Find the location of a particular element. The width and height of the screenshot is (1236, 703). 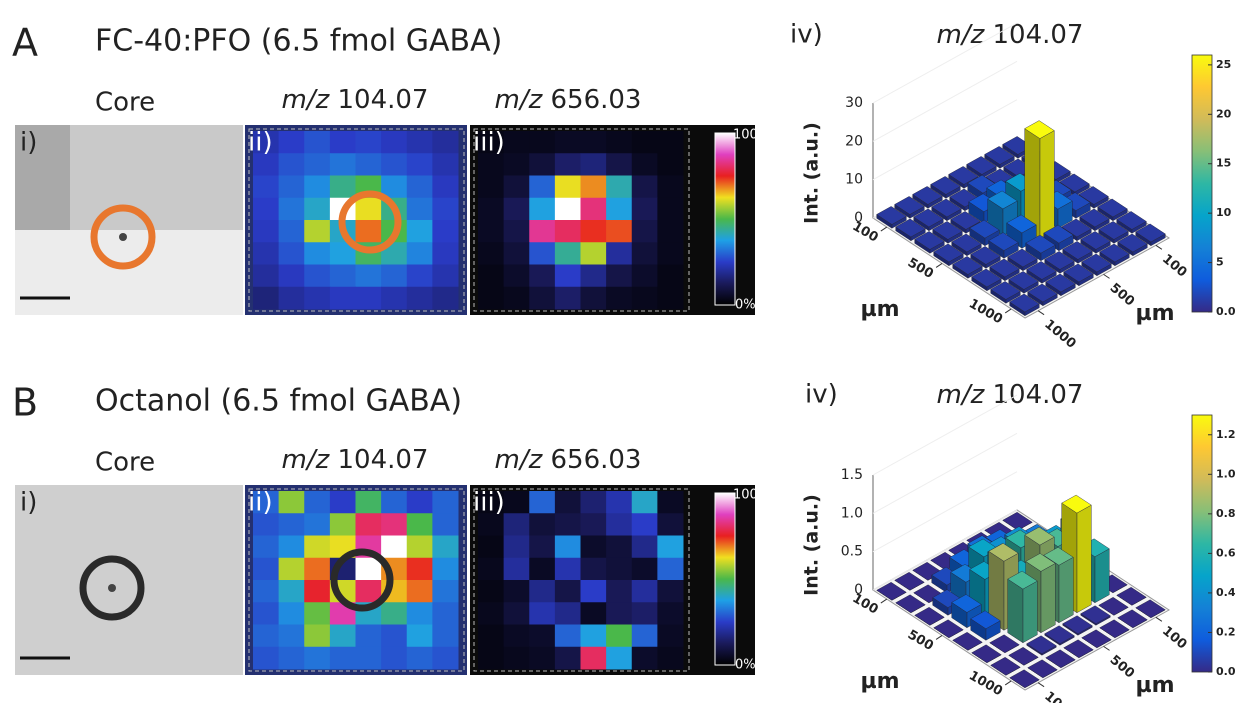

heat-max-label: 100% is located at coordinates (751, 135).